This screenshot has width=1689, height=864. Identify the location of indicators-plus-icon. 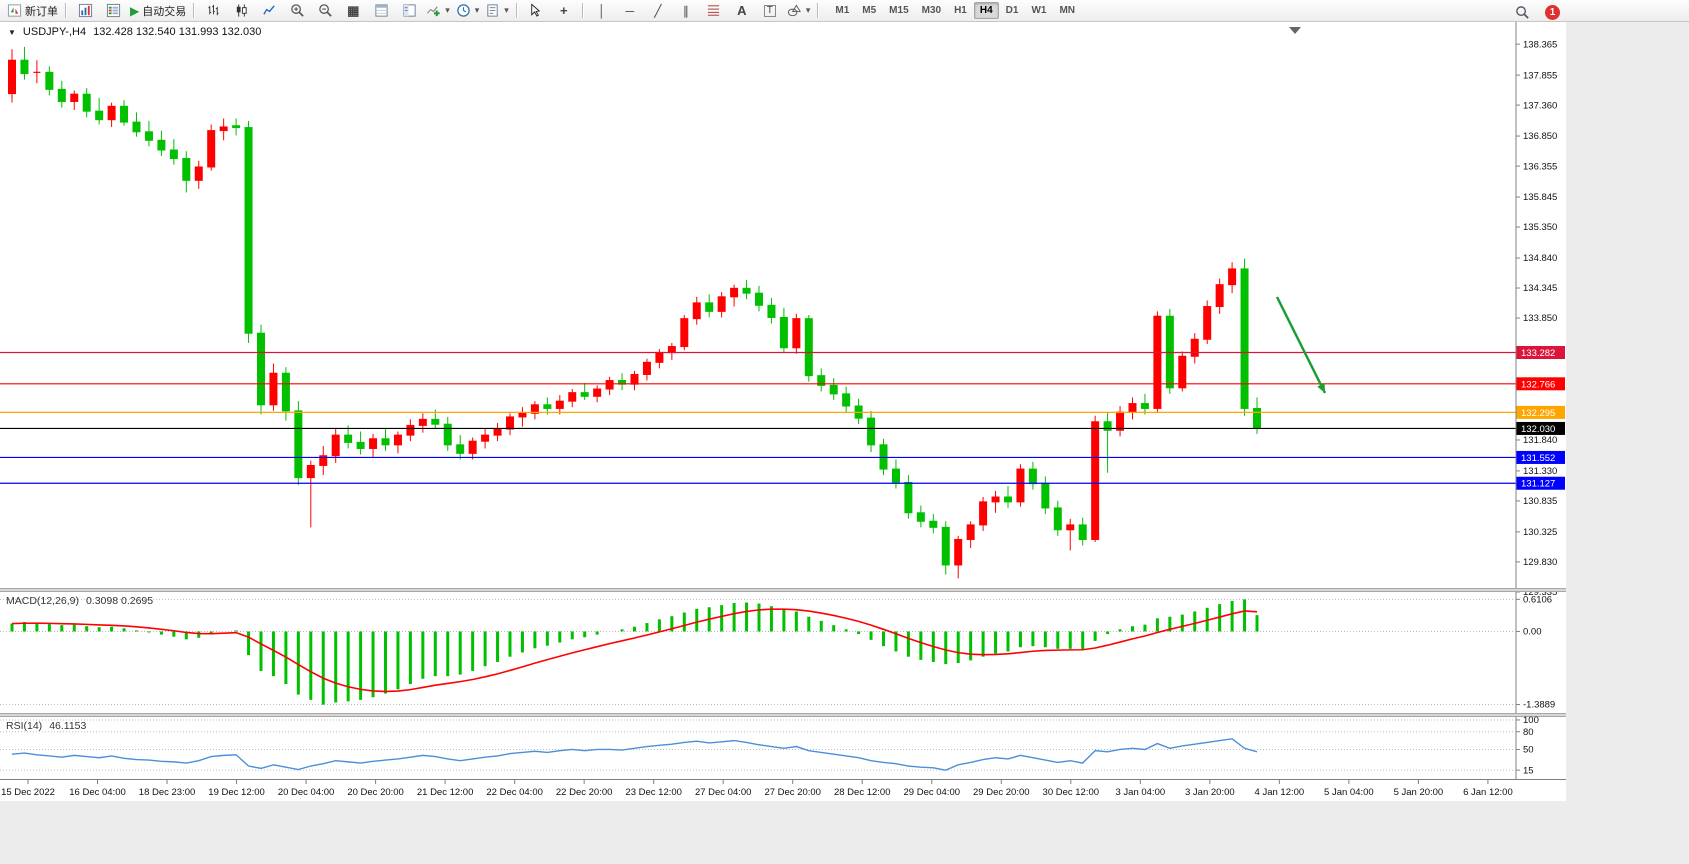
(433, 11).